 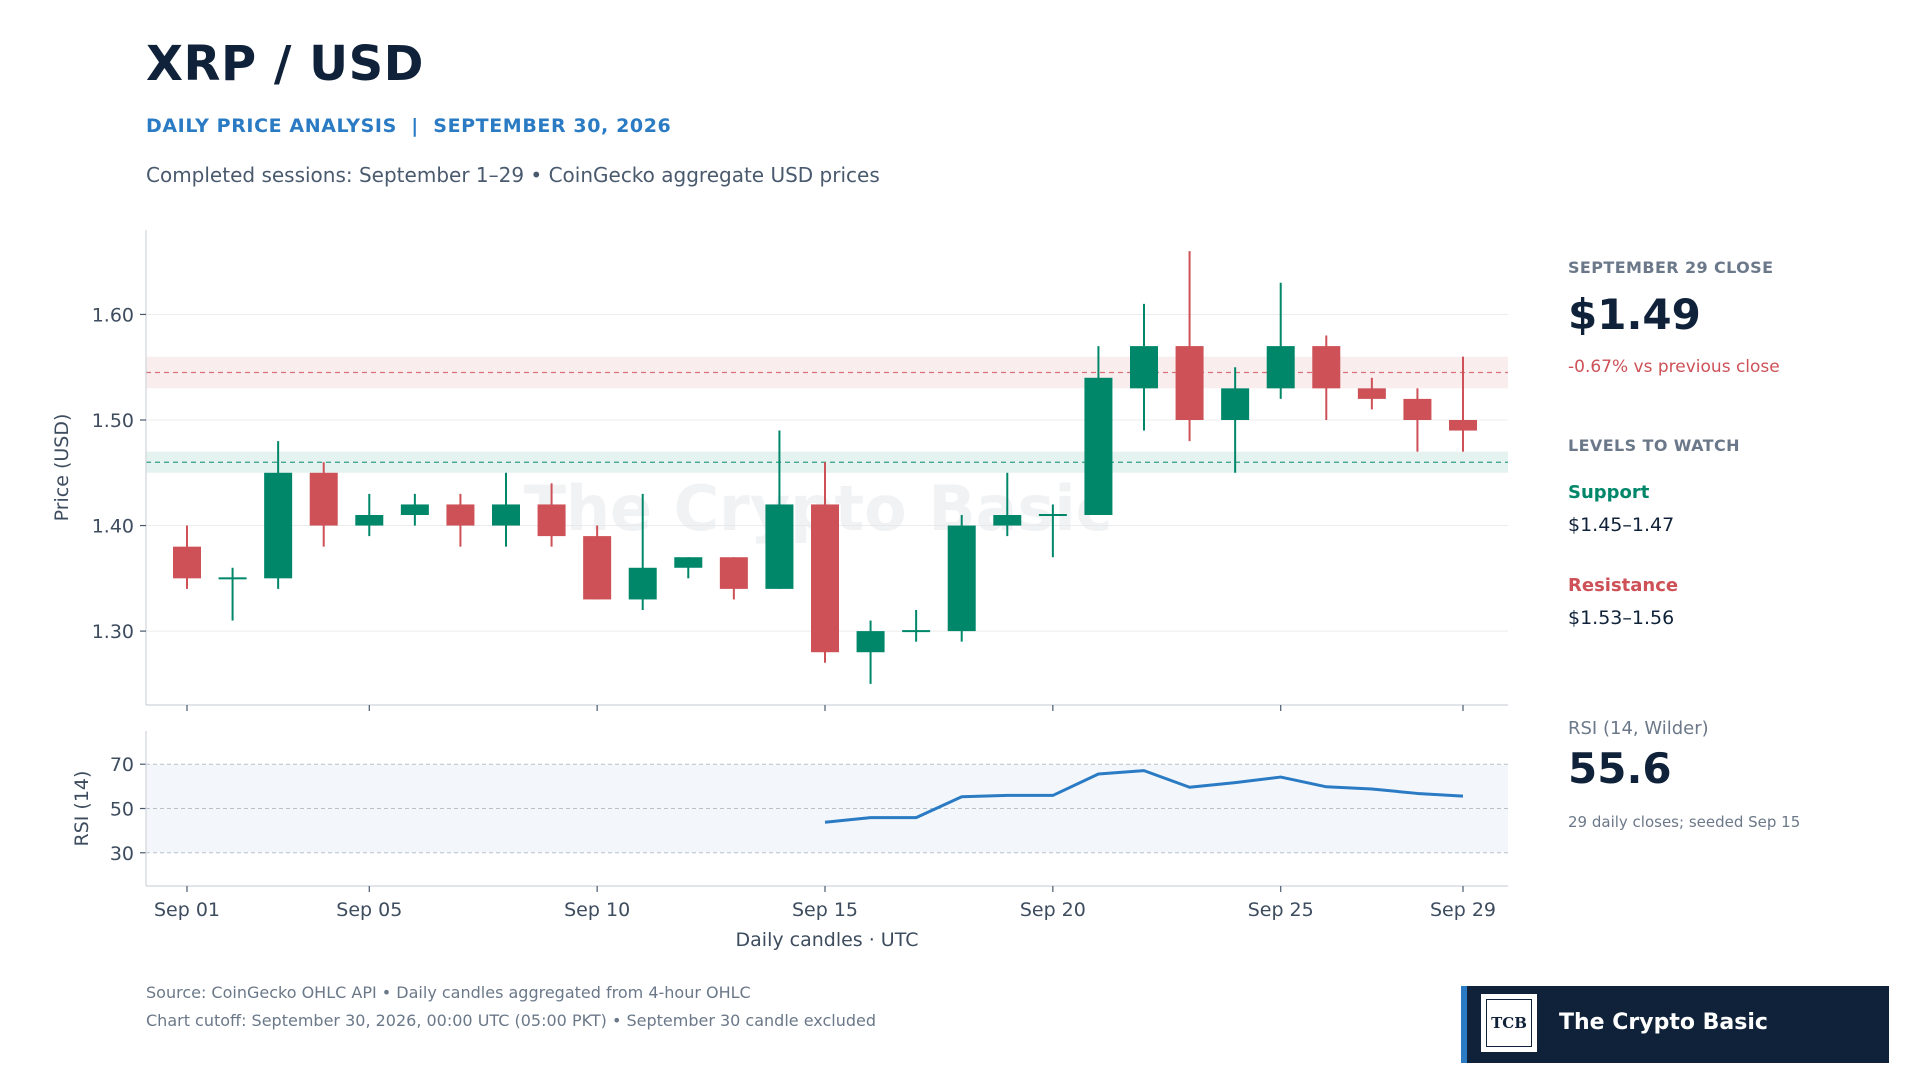 I want to click on brand-name: The Crypto Basic, so click(x=1663, y=1022).